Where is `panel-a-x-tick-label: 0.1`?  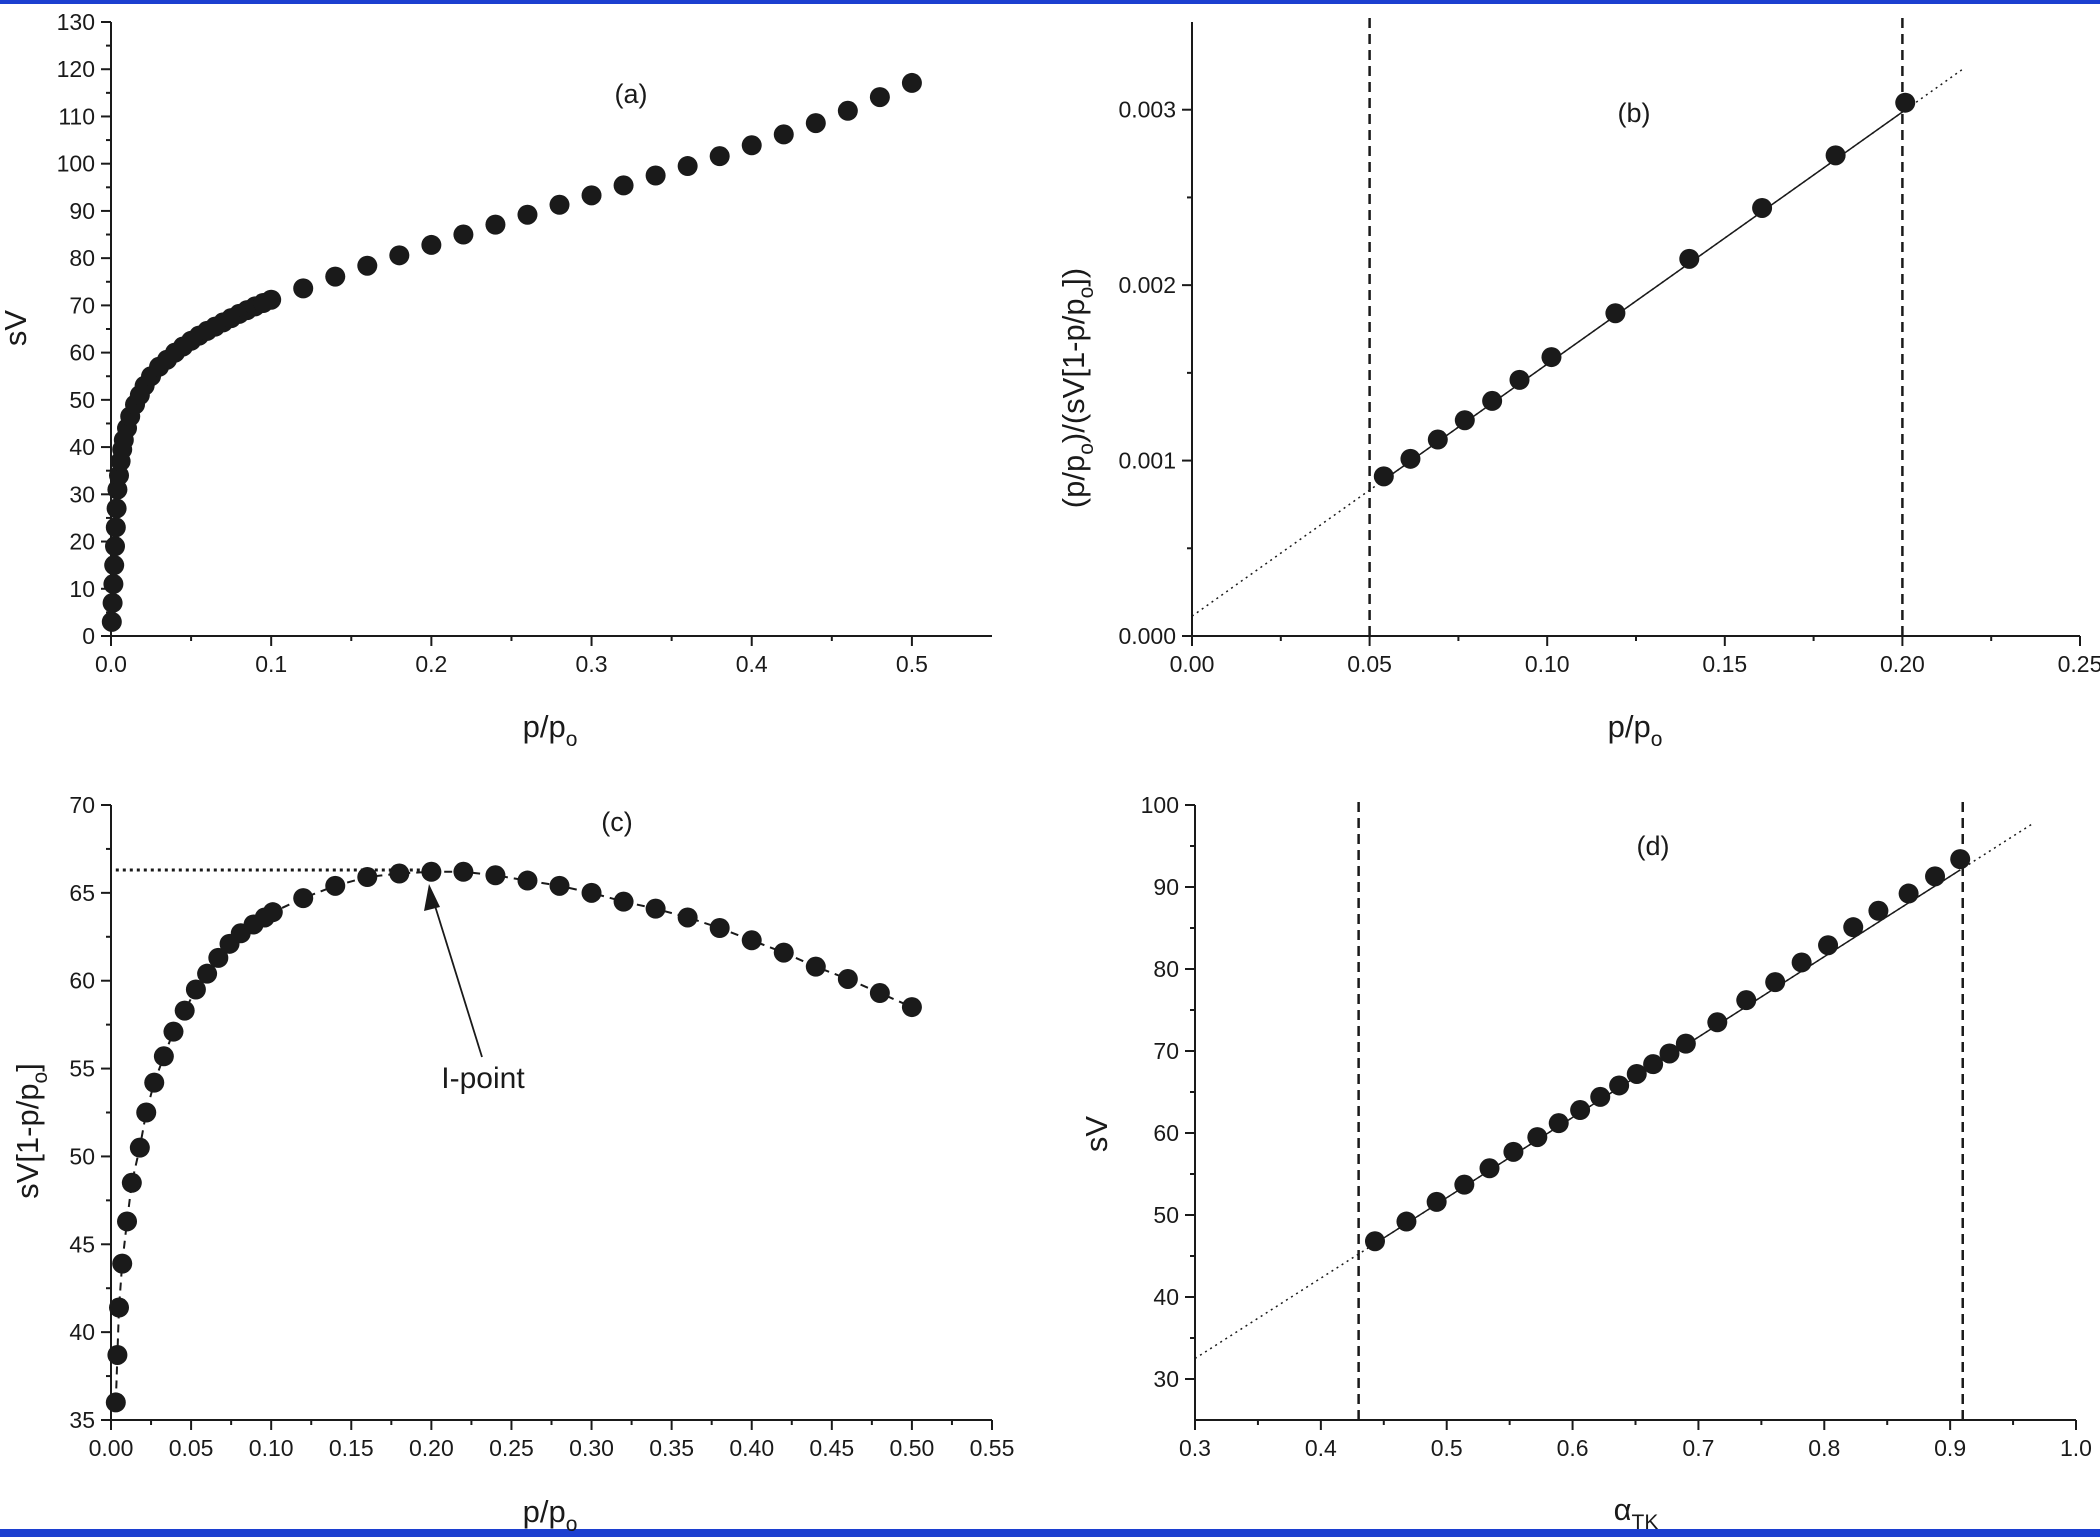
panel-a-x-tick-label: 0.1 is located at coordinates (271, 664).